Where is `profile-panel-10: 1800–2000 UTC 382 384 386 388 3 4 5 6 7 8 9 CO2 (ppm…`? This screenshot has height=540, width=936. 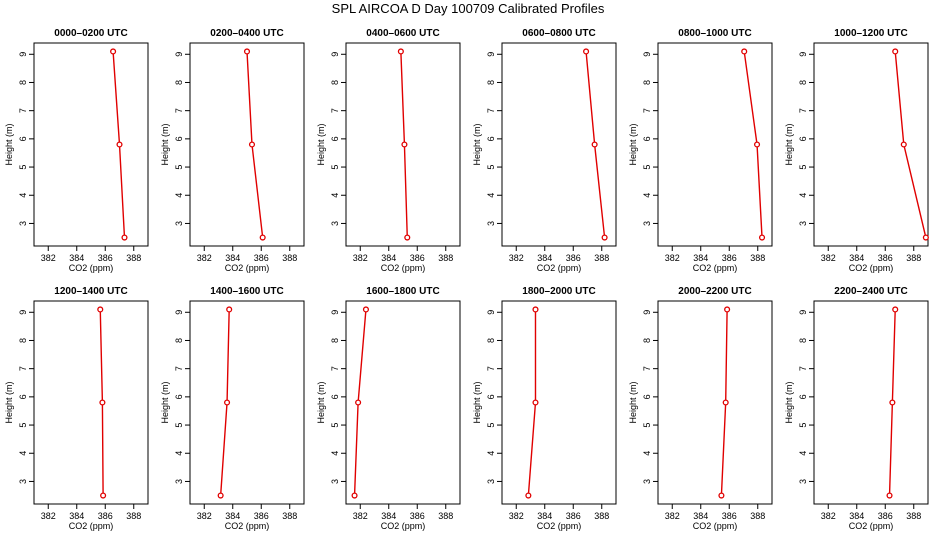 profile-panel-10: 1800–2000 UTC 382 384 386 388 3 4 5 6 7 8 9 CO2 (ppm… is located at coordinates (544, 408).